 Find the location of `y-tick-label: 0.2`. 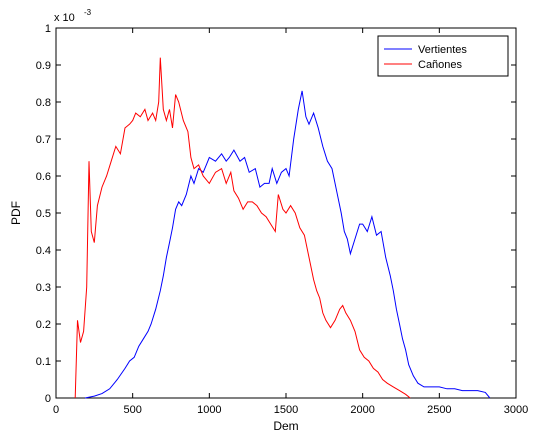

y-tick-label: 0.2 is located at coordinates (43, 325).